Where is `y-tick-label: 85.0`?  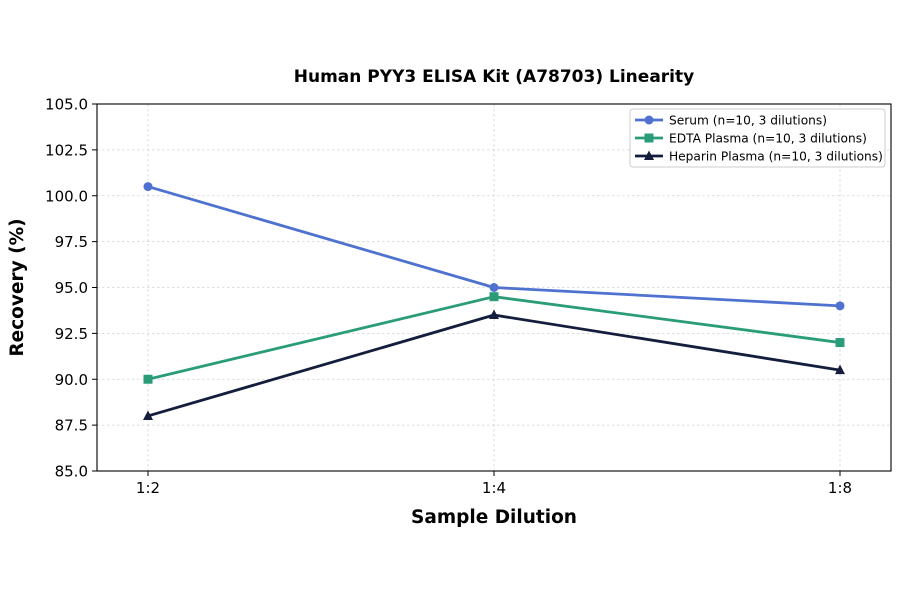 y-tick-label: 85.0 is located at coordinates (71, 472).